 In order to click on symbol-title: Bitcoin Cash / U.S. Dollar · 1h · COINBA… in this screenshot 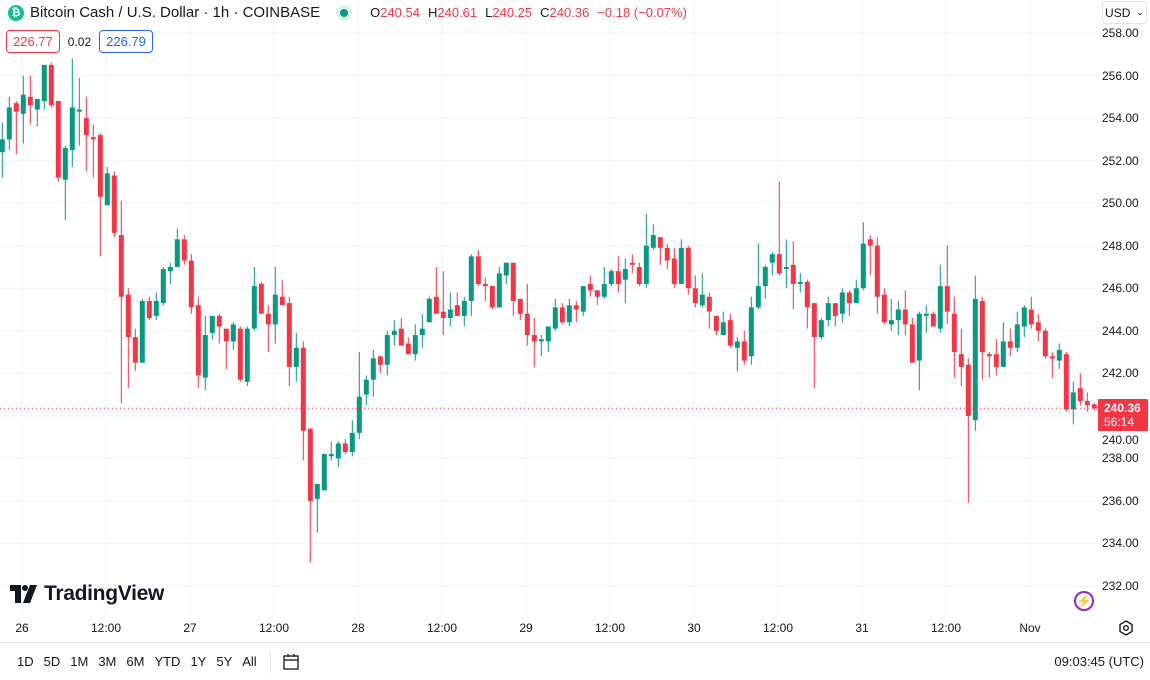, I will do `click(175, 12)`.